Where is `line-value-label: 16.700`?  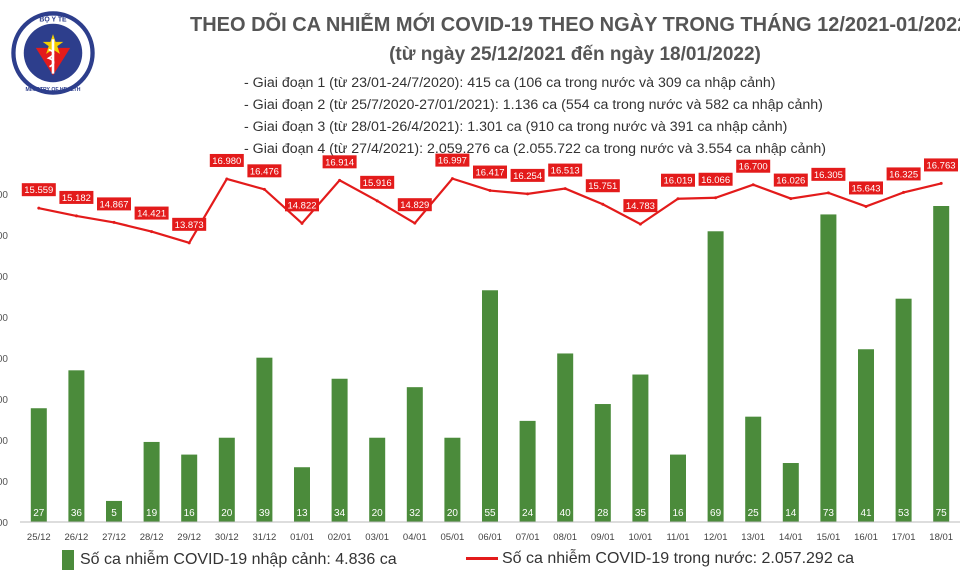 line-value-label: 16.700 is located at coordinates (753, 167).